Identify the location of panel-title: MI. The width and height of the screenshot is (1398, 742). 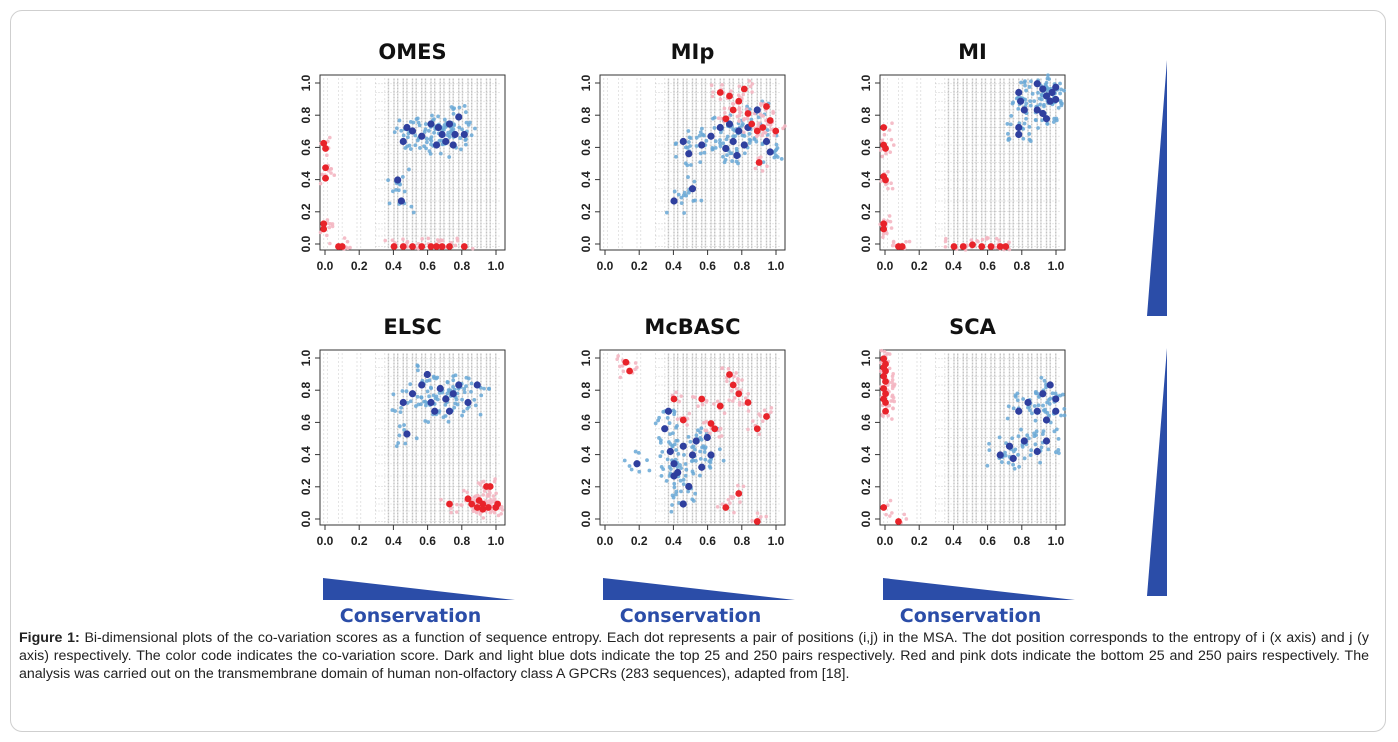
(972, 52).